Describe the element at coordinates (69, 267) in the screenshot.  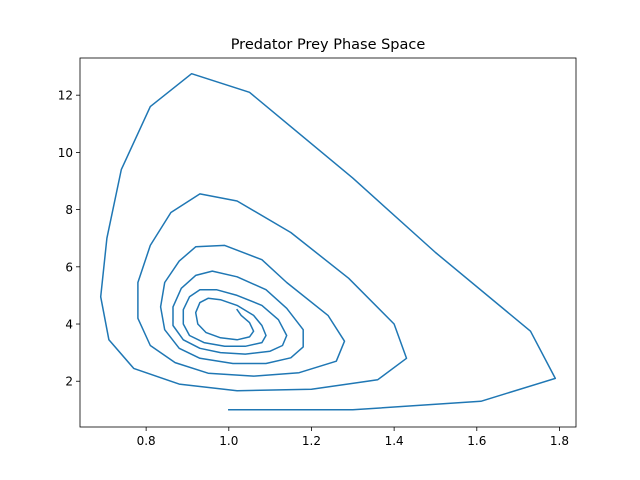
I see `y-tick-label: 6` at that location.